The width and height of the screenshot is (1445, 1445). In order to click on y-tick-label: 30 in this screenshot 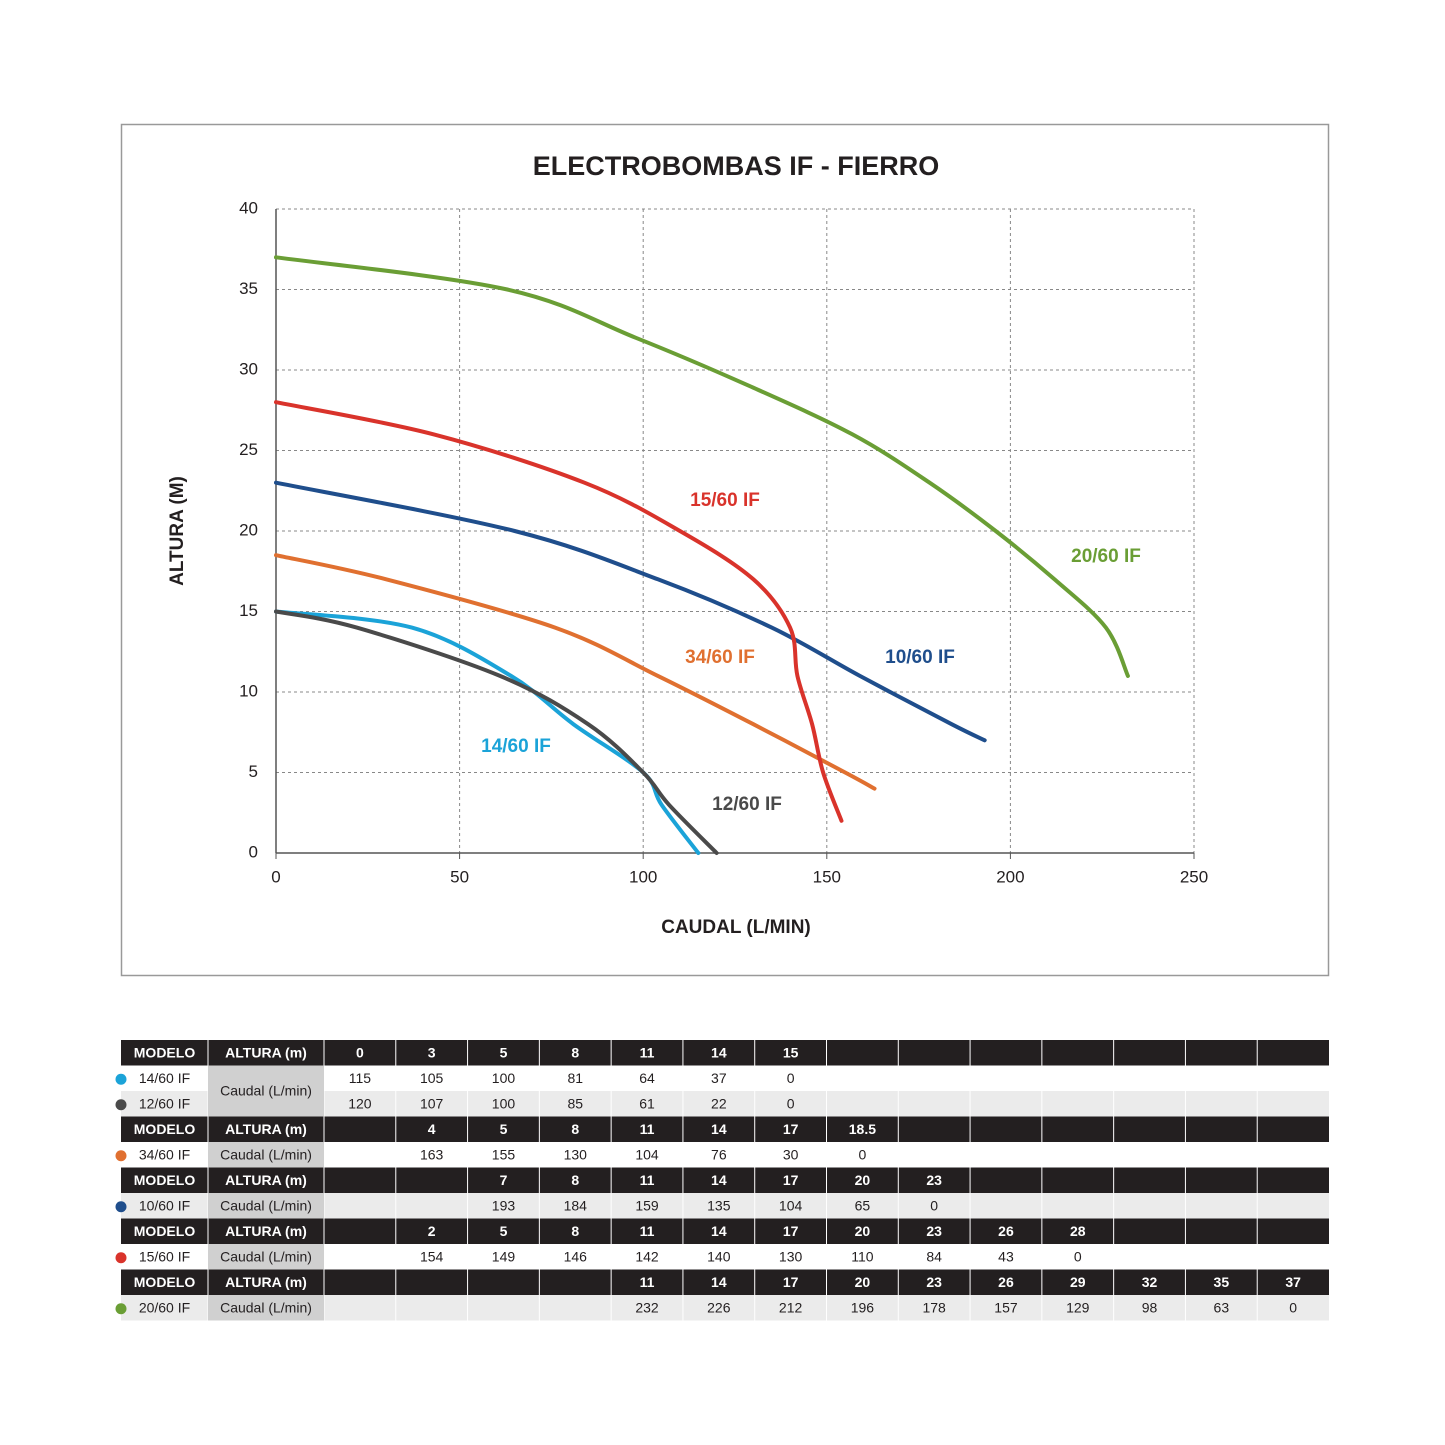, I will do `click(248, 368)`.